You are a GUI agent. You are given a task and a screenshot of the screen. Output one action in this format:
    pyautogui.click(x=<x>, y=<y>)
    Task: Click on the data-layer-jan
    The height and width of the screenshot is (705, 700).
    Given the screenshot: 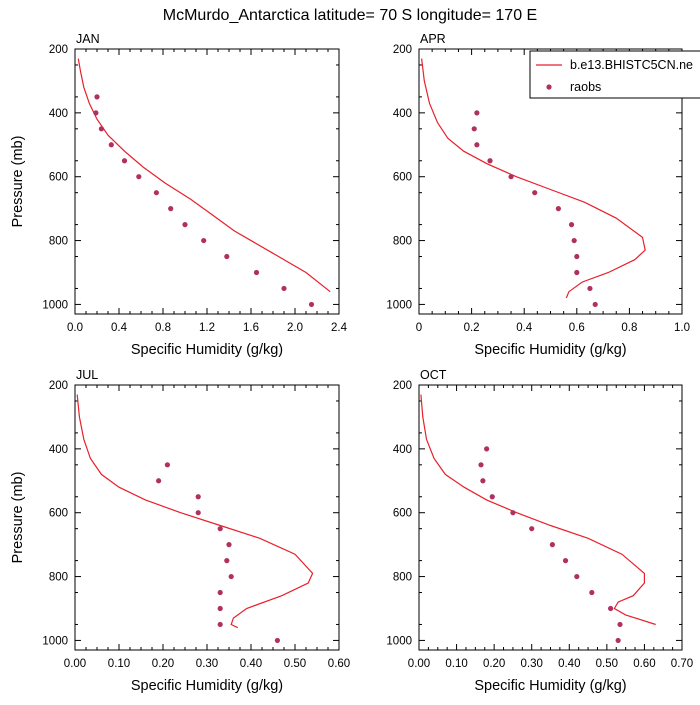 What is the action you would take?
    pyautogui.click(x=204, y=183)
    